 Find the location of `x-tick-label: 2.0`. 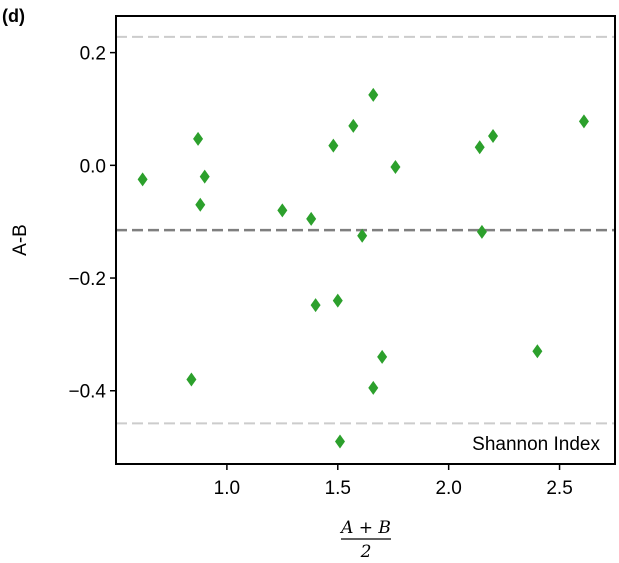

x-tick-label: 2.0 is located at coordinates (448, 488).